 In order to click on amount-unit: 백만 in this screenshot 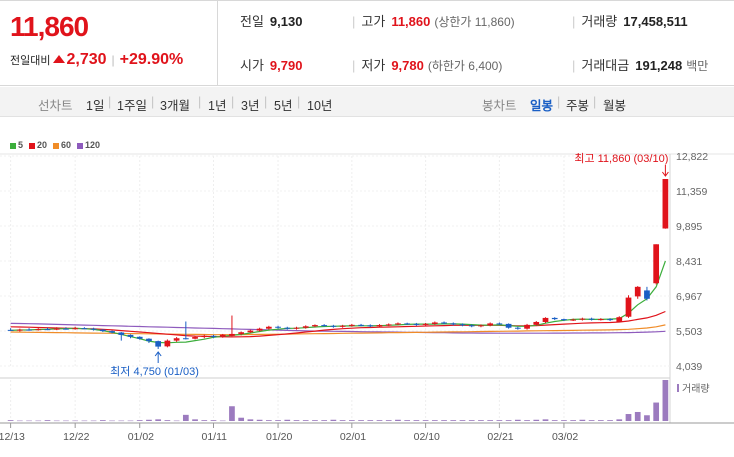, I will do `click(697, 66)`.